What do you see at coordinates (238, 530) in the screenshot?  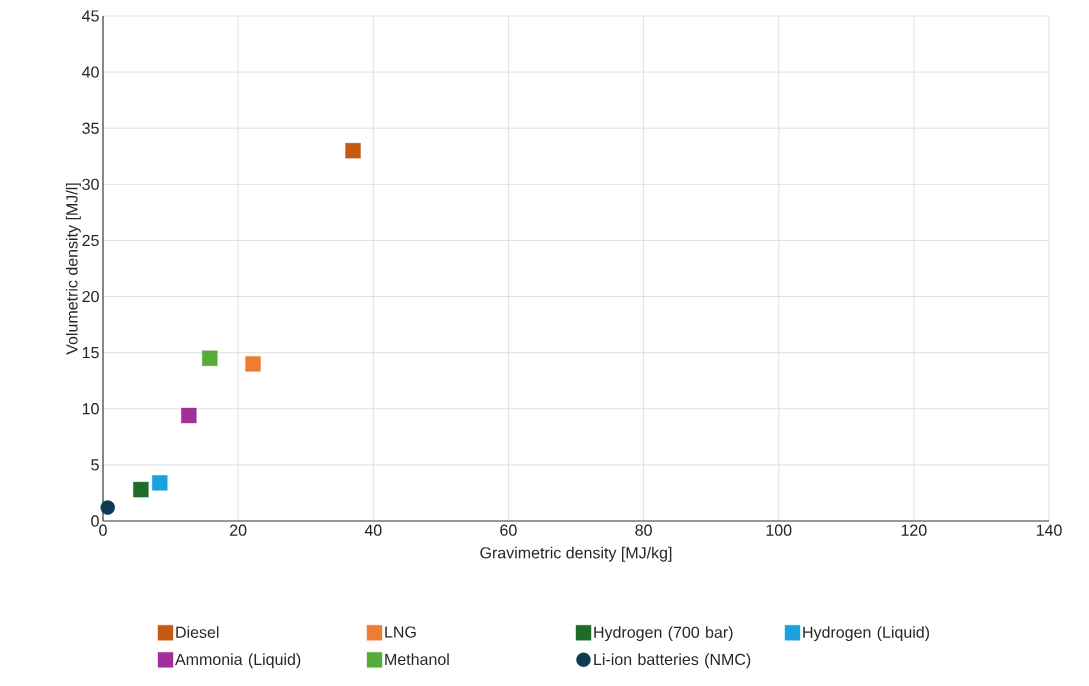 I see `x-tick-label: 20` at bounding box center [238, 530].